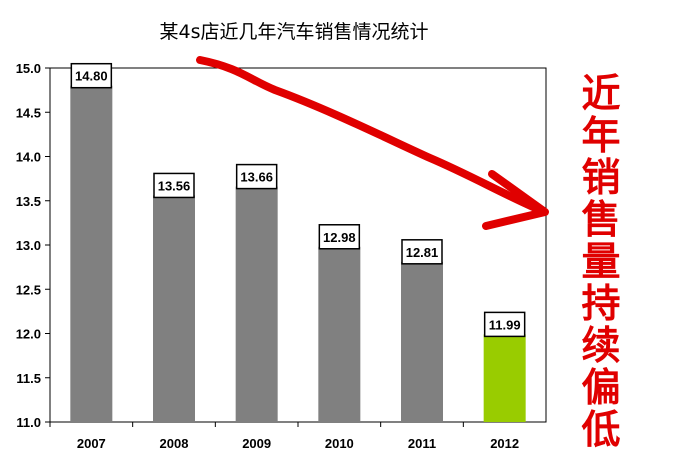 The height and width of the screenshot is (472, 682). I want to click on annotation-char: 低, so click(601, 430).